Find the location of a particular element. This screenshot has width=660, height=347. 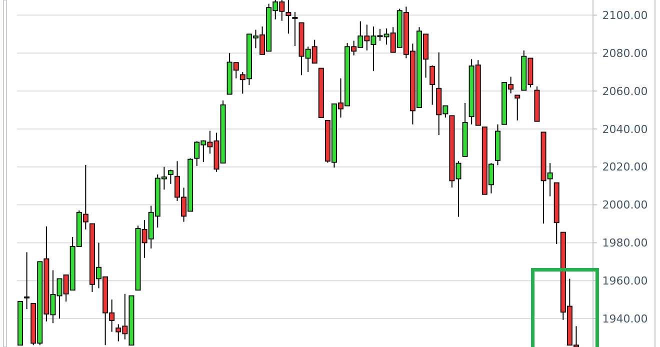

y-tick-label: 2100.00 is located at coordinates (625, 15).